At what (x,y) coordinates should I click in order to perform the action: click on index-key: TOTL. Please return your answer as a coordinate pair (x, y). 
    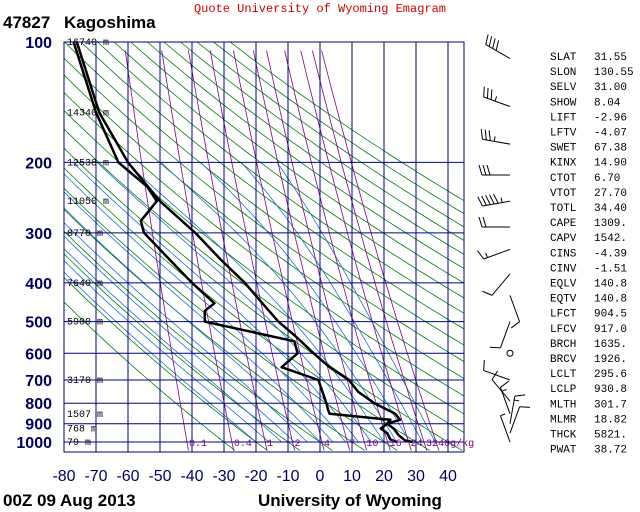
    Looking at the image, I should click on (563, 209).